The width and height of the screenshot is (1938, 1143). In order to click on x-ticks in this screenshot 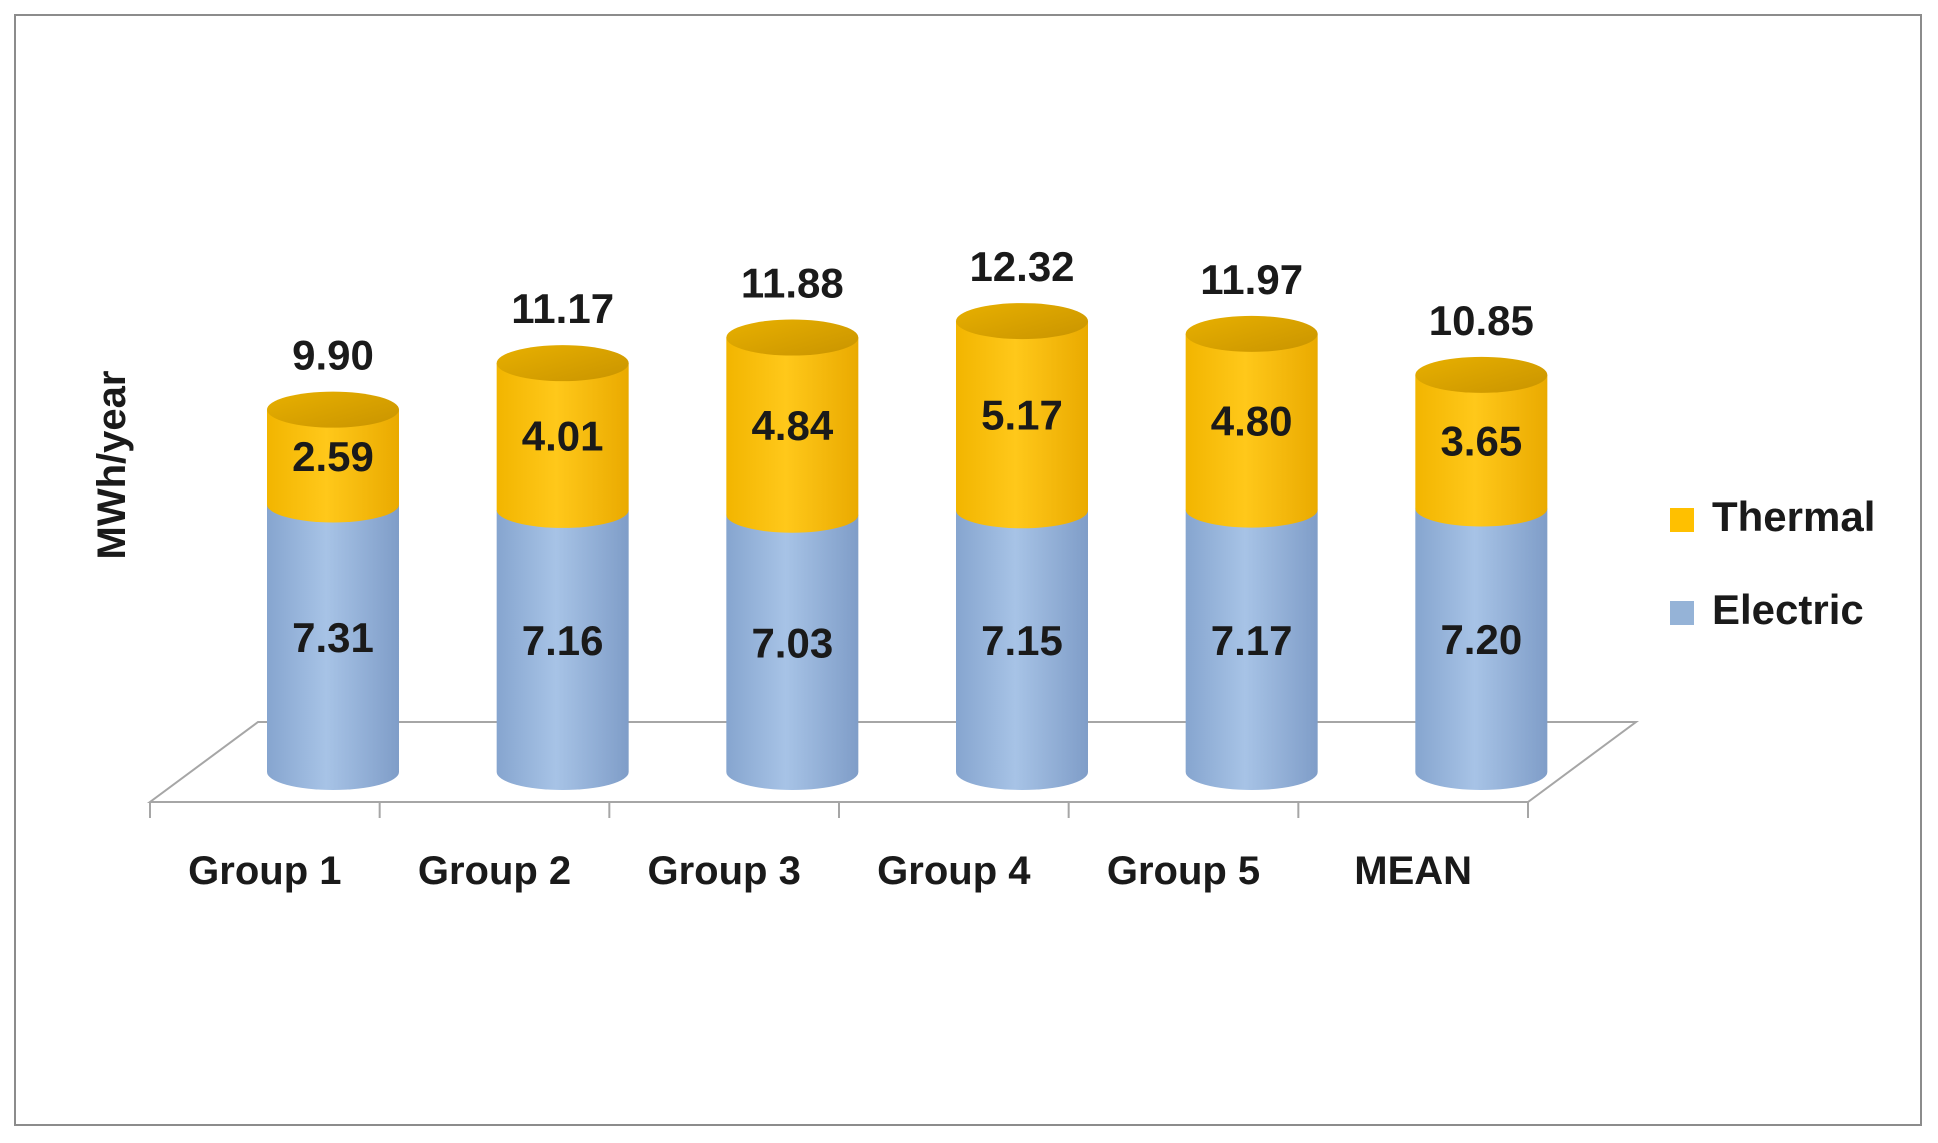, I will do `click(839, 810)`.